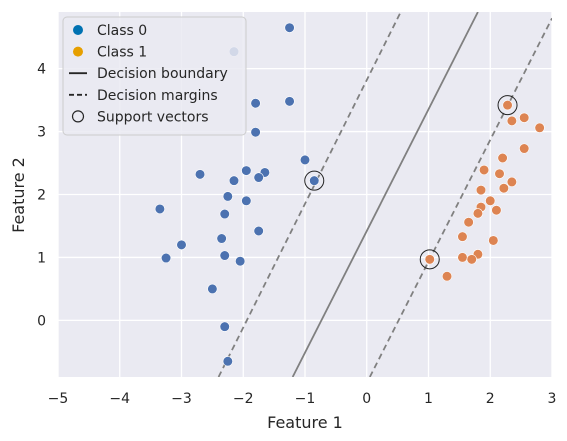  What do you see at coordinates (41, 258) in the screenshot?
I see `y-tick-label: 1` at bounding box center [41, 258].